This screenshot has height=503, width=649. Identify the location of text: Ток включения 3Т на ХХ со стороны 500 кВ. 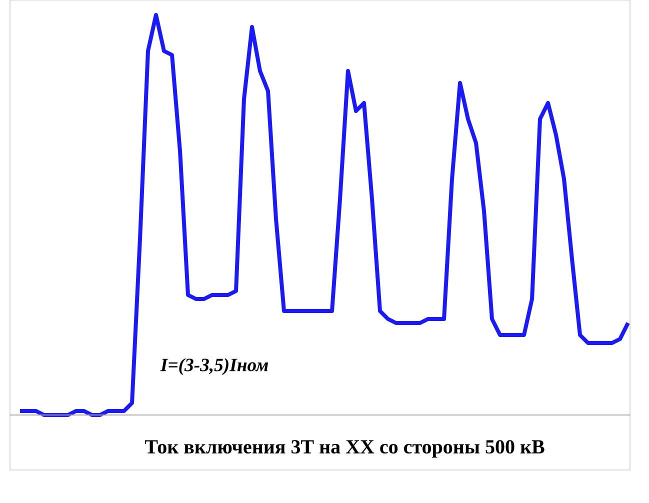
(344, 449).